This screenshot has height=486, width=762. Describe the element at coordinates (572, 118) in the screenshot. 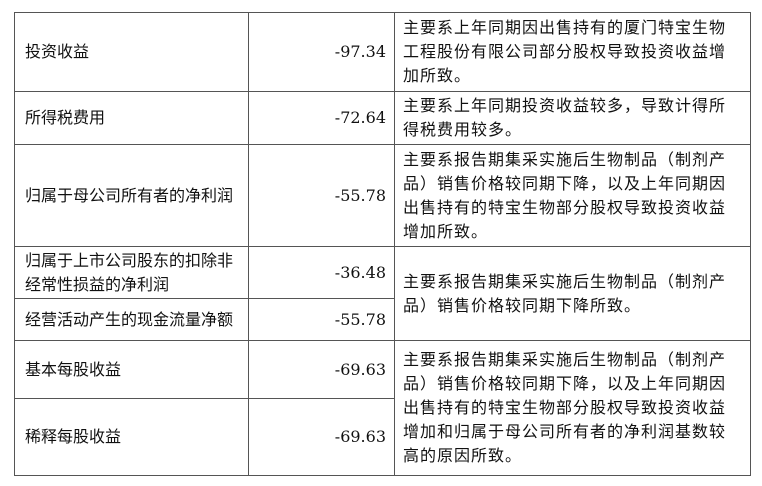

I see `reason-cell: 主要系上年同期投资收益较多，导致计得所 得税费用较多。` at that location.